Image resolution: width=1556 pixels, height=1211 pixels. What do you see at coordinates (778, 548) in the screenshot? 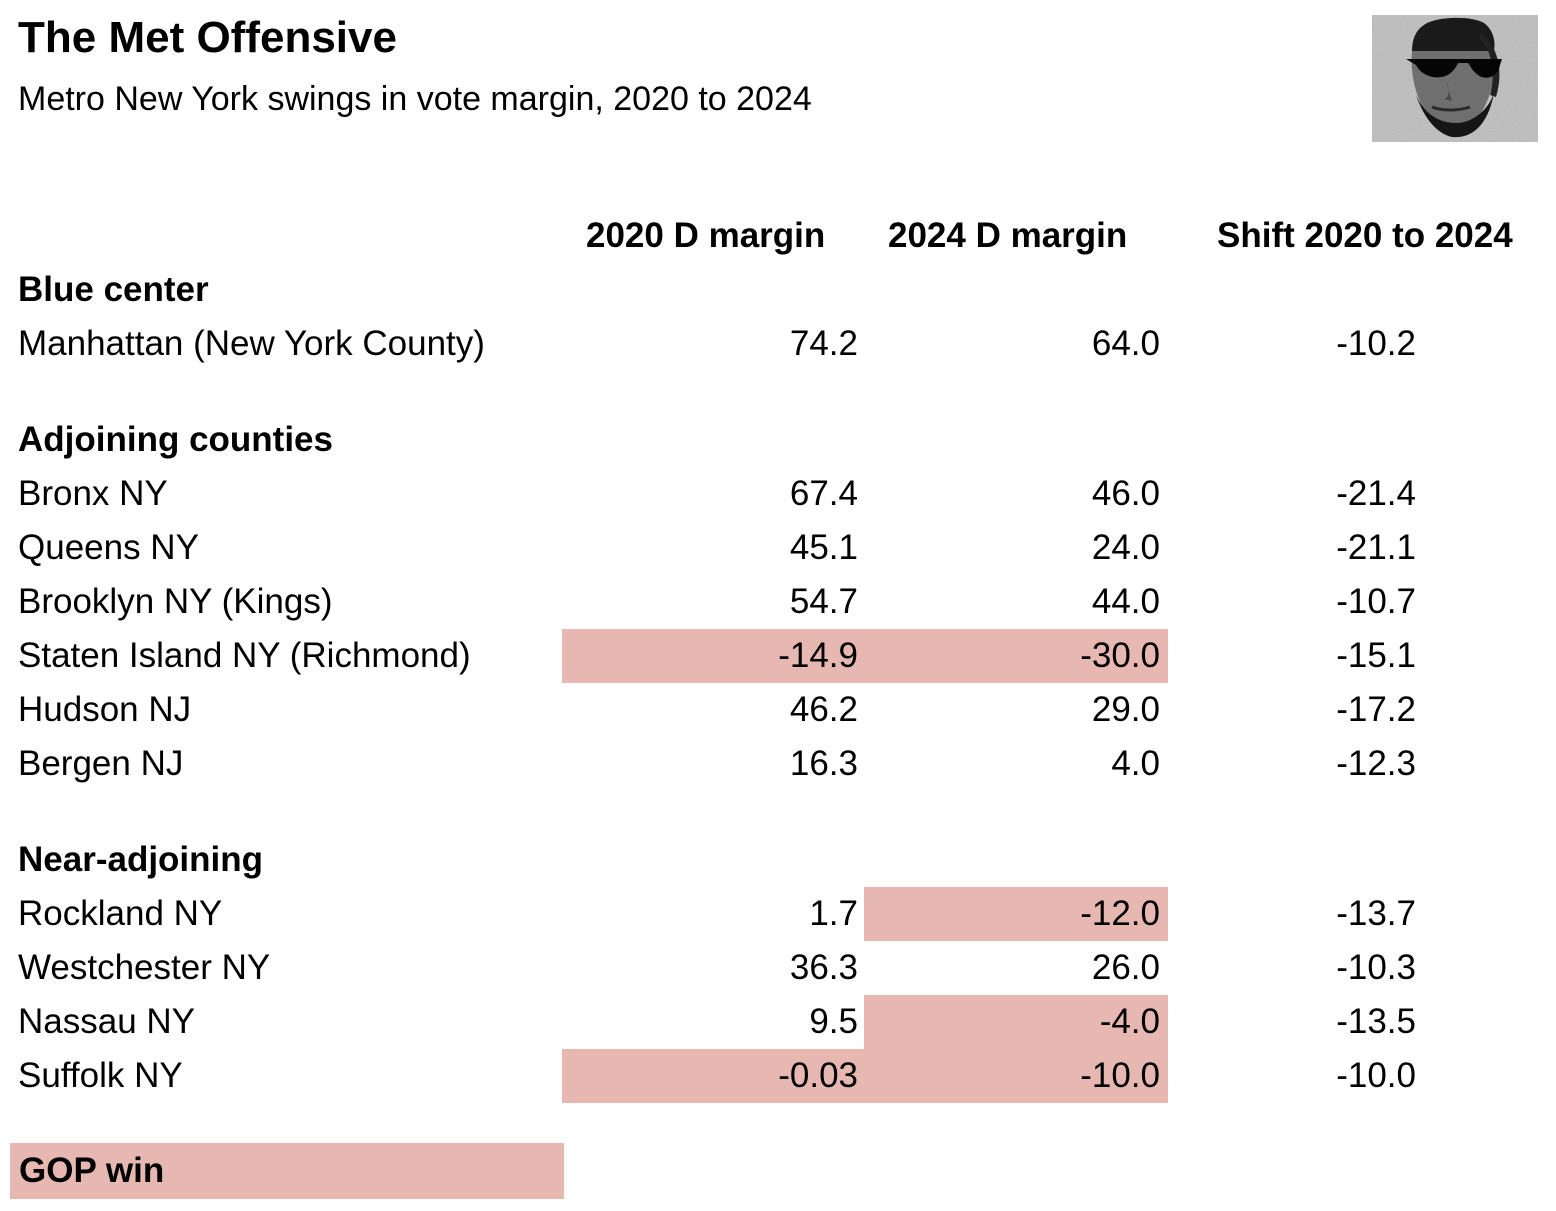
I see `table-row: Queens NY 45.1 24.0 -21.1` at bounding box center [778, 548].